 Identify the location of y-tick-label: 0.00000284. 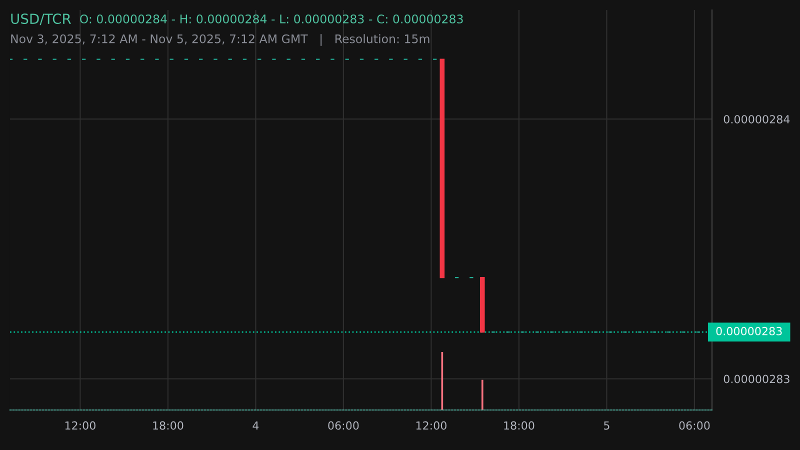
(757, 119).